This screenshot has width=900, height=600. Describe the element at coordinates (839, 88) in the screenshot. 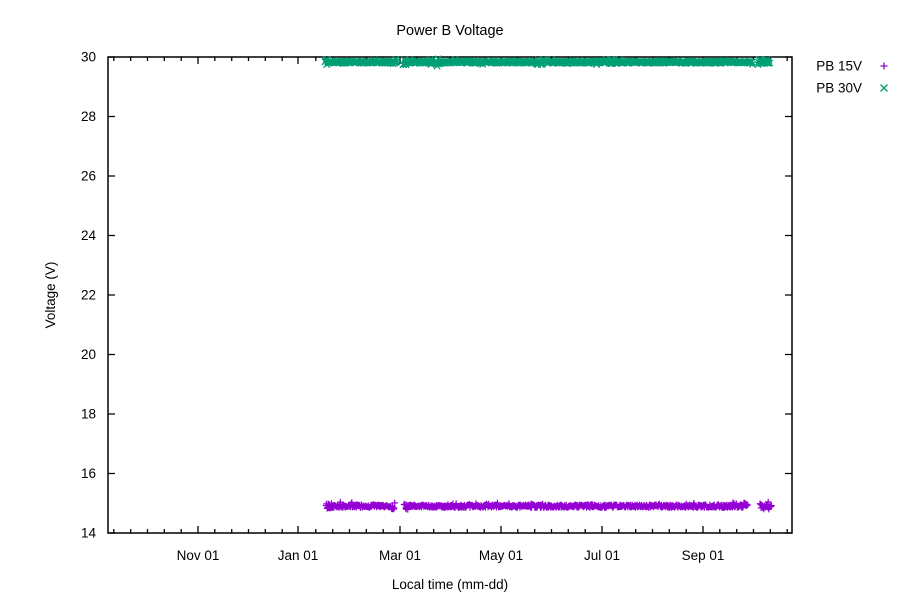

I see `legend-label: PB 30V` at that location.